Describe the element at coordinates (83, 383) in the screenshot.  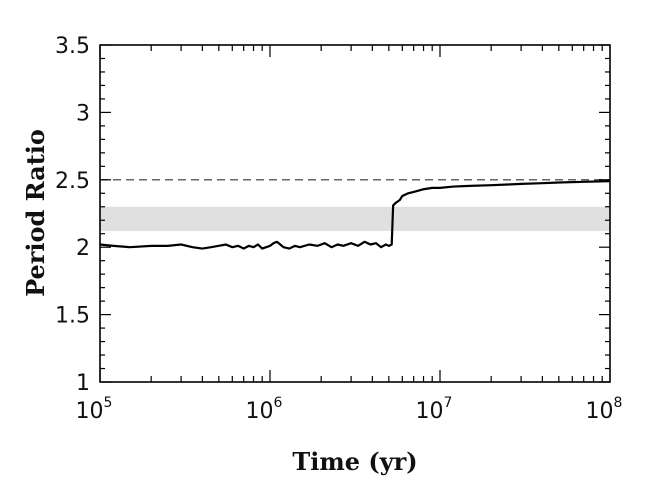
I see `y-tick-label: 1` at that location.